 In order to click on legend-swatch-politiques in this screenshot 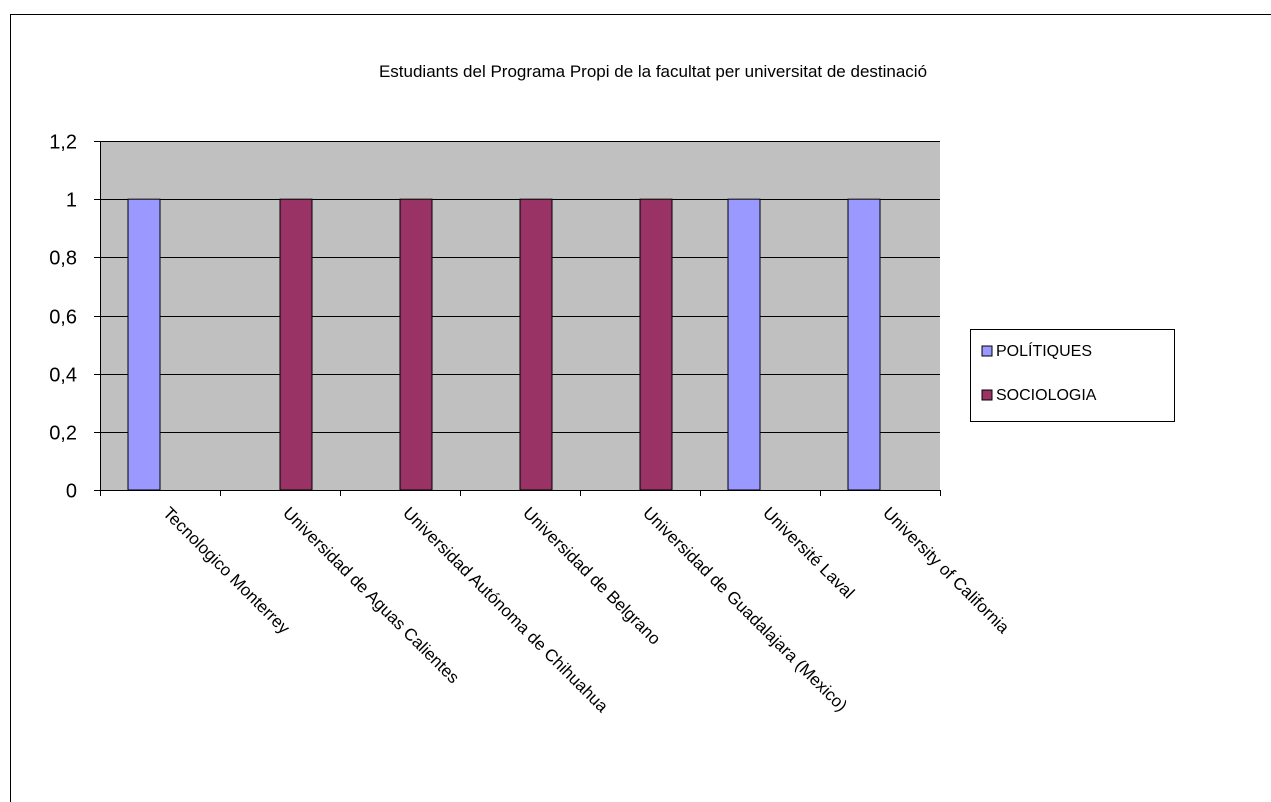, I will do `click(987, 351)`.